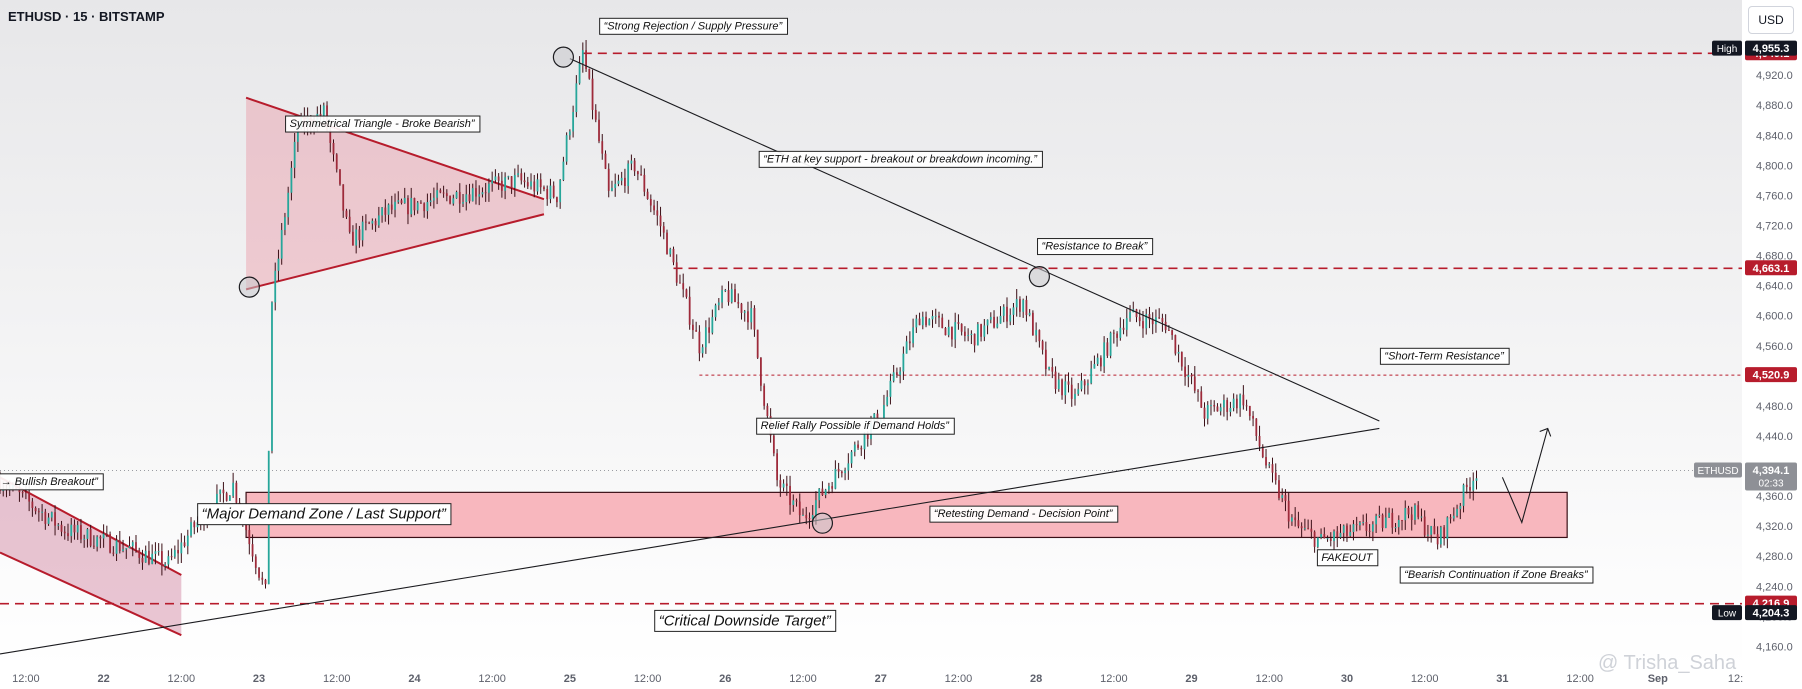  Describe the element at coordinates (1774, 136) in the screenshot. I see `price-tick-label: 4,840.0` at that location.